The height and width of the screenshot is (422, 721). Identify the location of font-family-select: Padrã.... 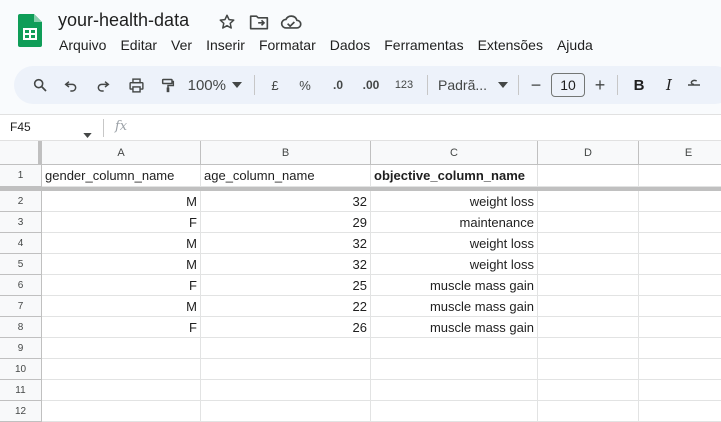
(463, 85).